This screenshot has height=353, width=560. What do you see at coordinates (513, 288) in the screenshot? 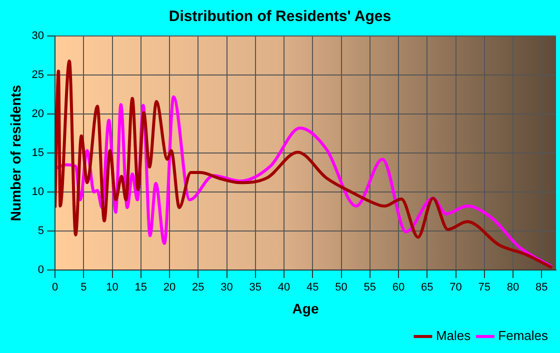
I see `x-tick-label: 80` at bounding box center [513, 288].